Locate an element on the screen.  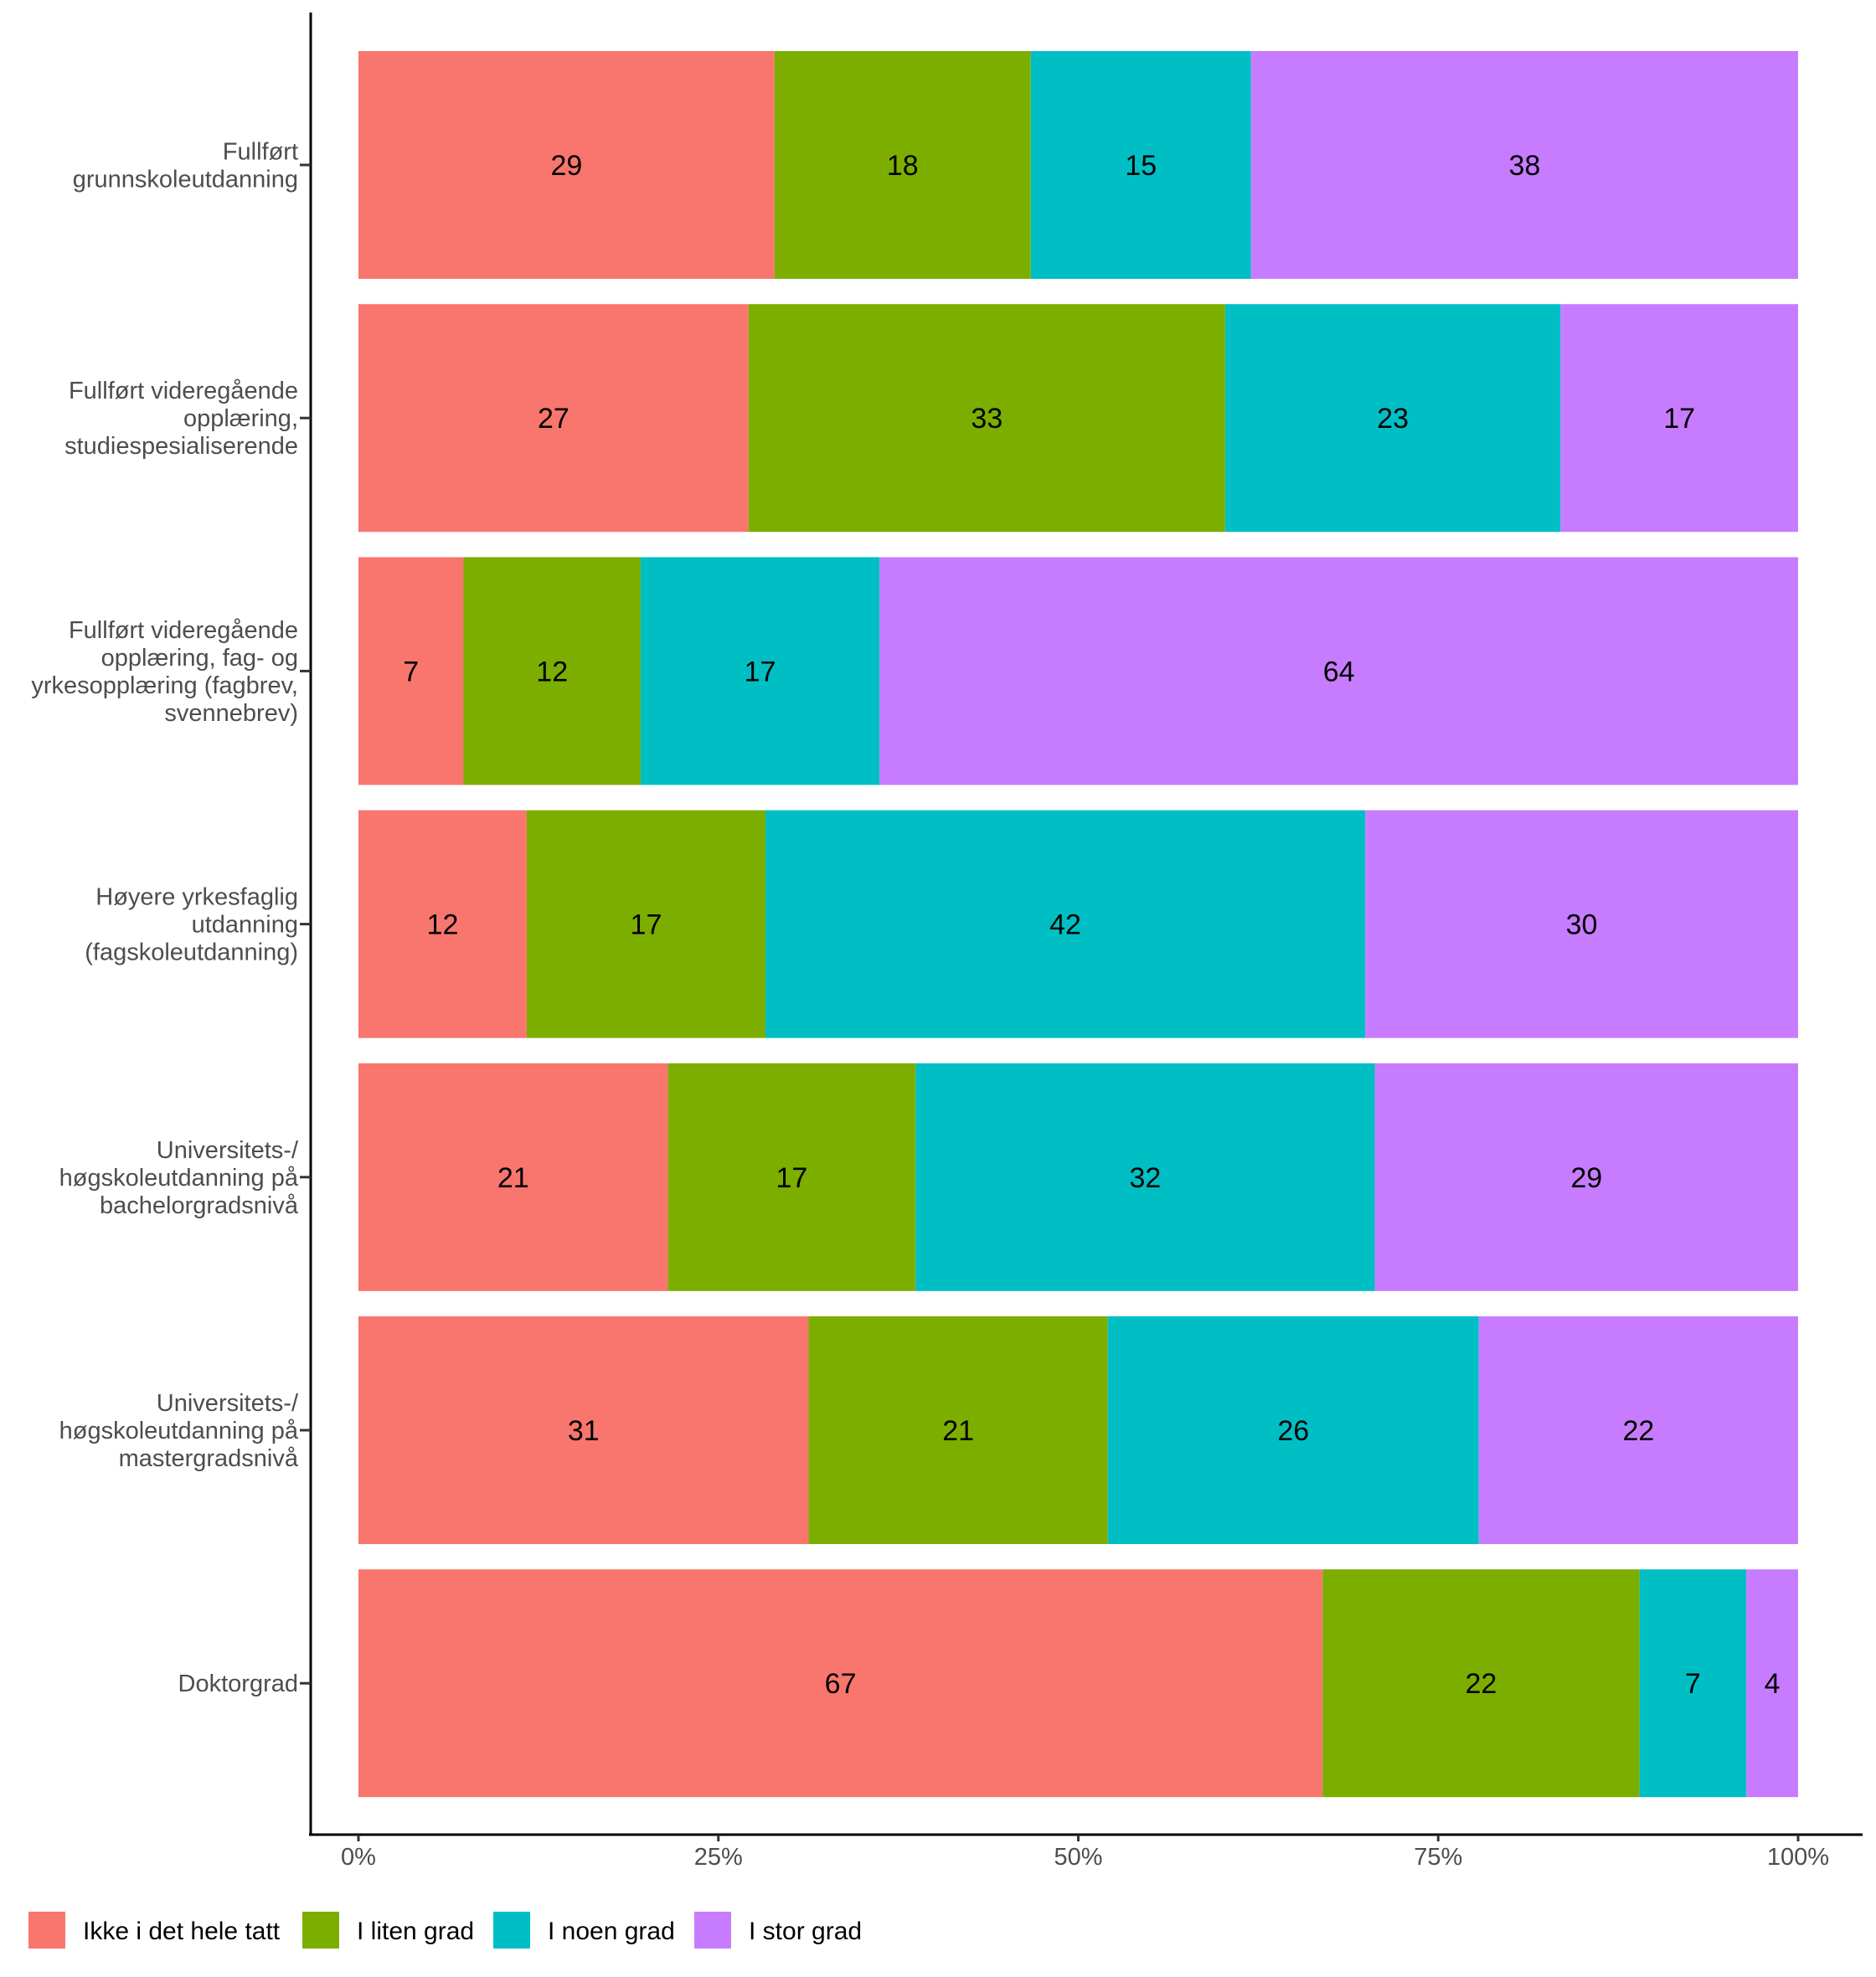
x-axis-ticks: 0% 25% 50% 75% 100% is located at coordinates (1085, 1853).